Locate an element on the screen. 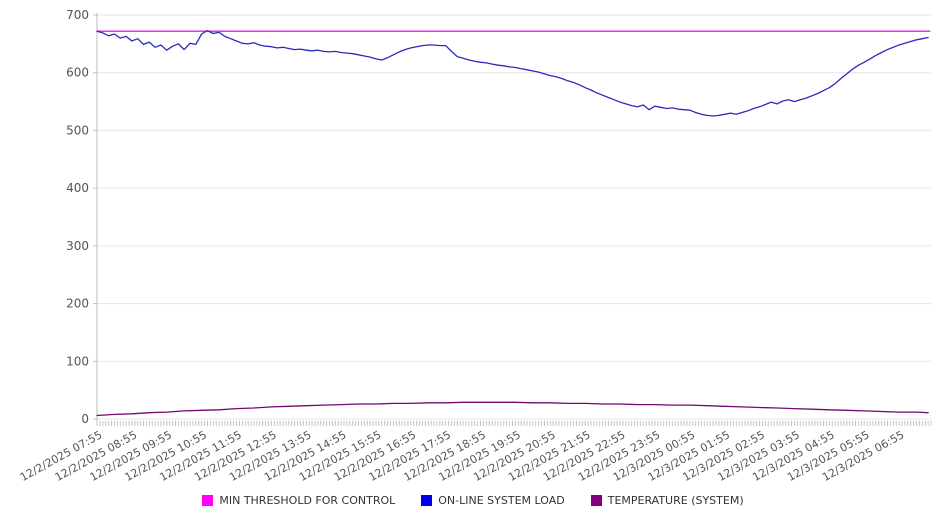  y-axis-label: 500 is located at coordinates (77, 130).